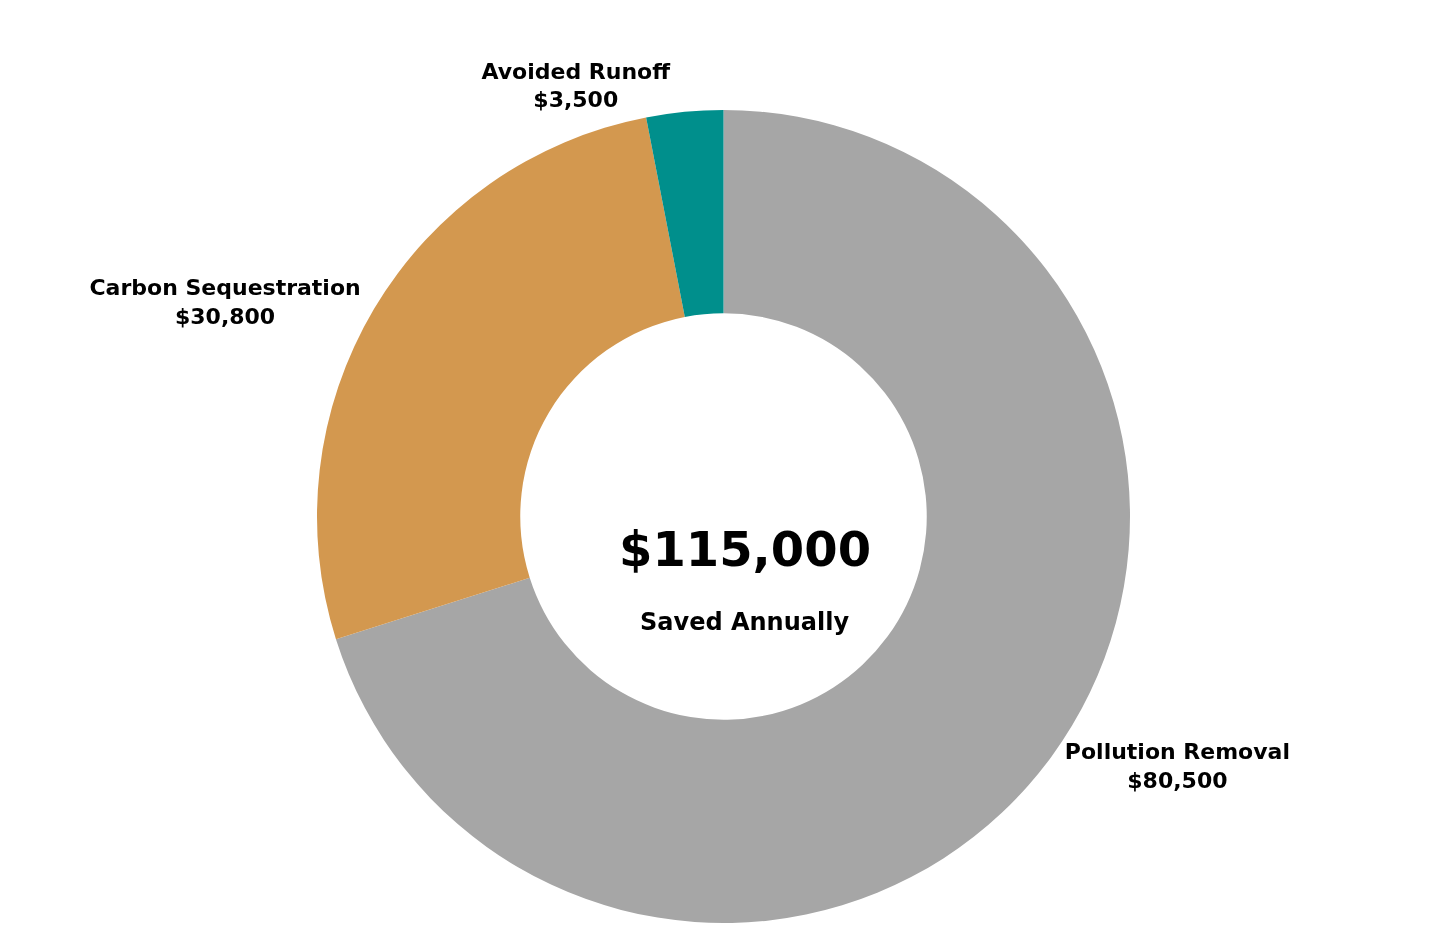  I want to click on text: Saved Annually, so click(745, 622).